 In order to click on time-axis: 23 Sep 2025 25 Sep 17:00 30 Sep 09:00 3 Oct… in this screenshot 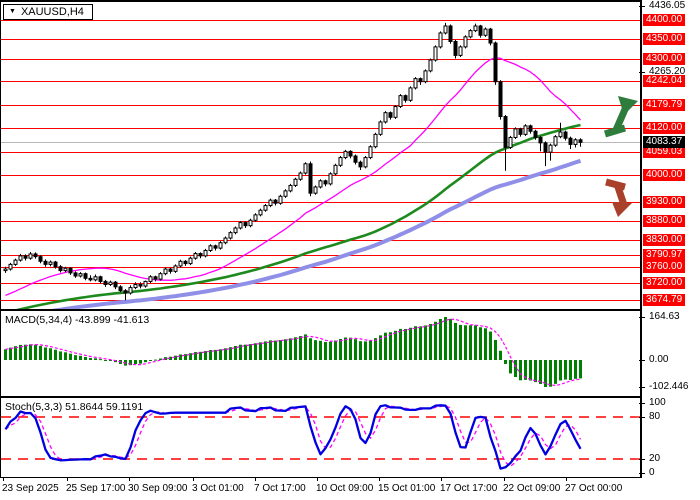, I will do `click(350, 489)`.